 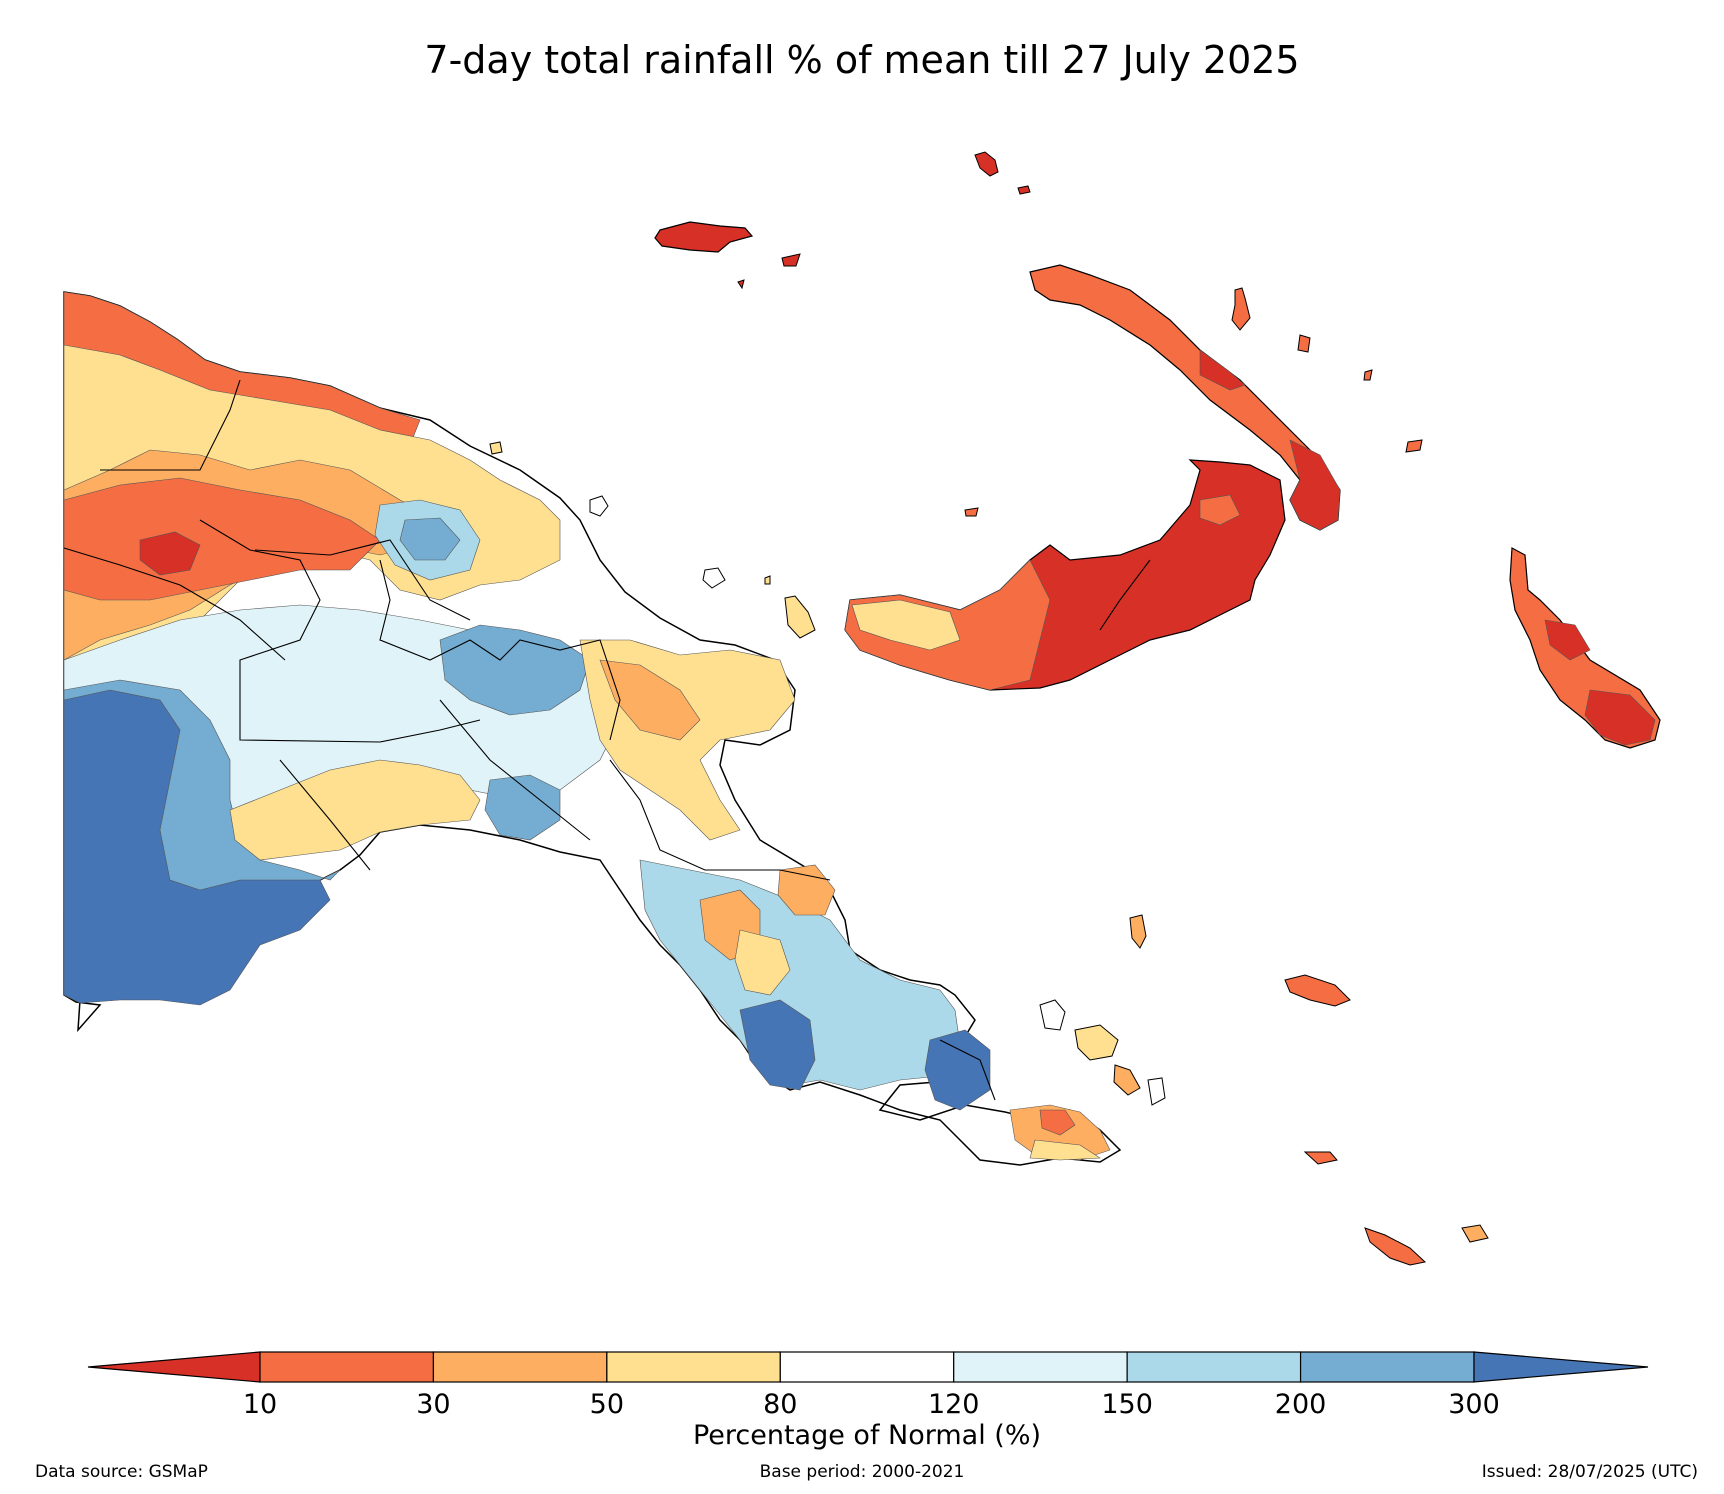 I want to click on zone-gulf-yellow, so click(x=355, y=810).